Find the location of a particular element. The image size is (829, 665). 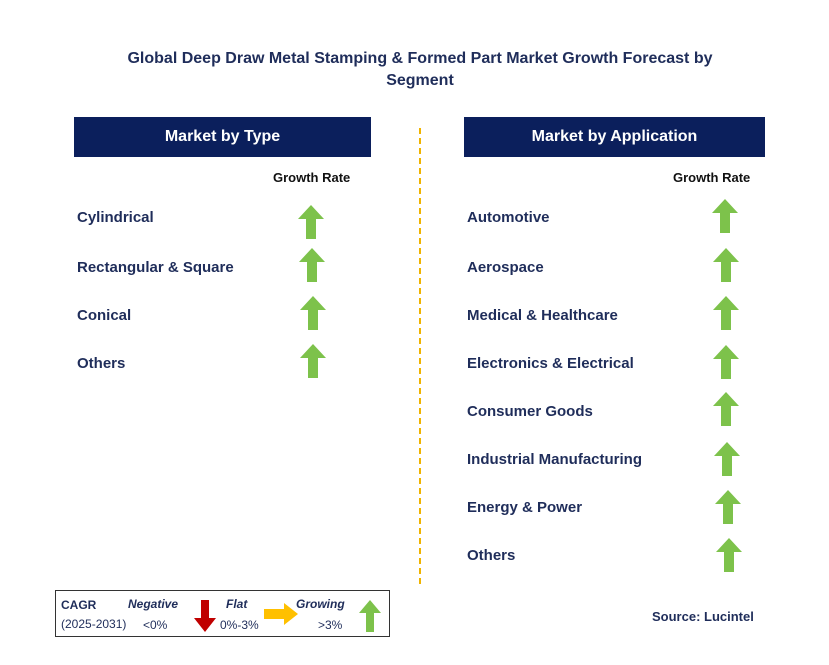

legend-cagr-label: CAGR is located at coordinates (79, 605).